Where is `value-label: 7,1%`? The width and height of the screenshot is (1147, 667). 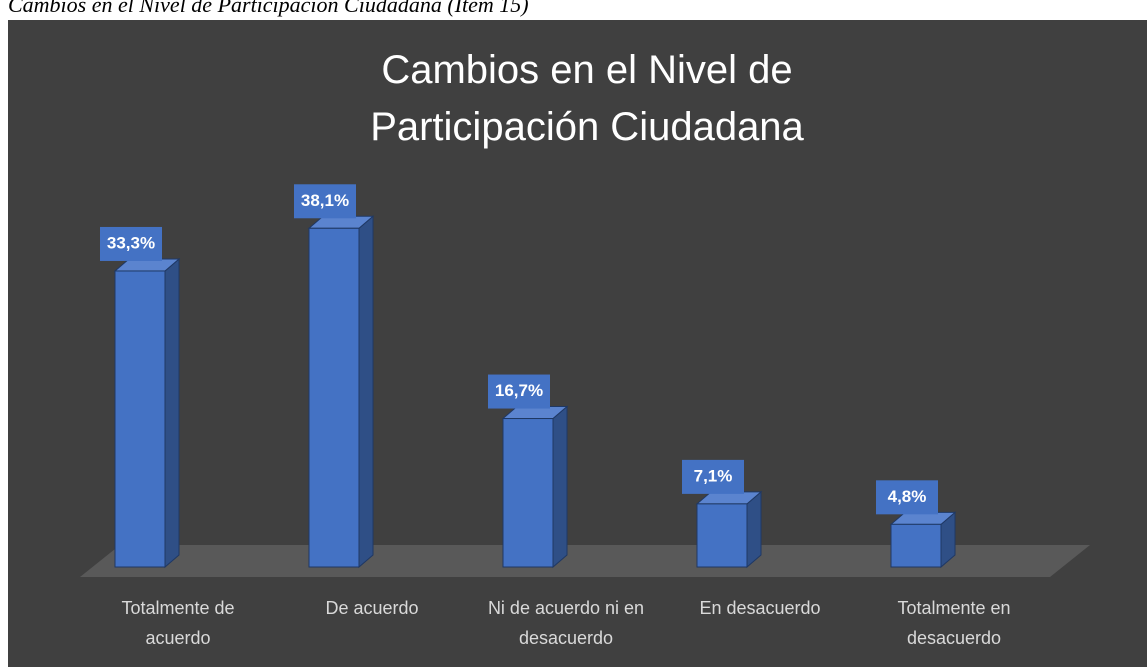 value-label: 7,1% is located at coordinates (713, 475).